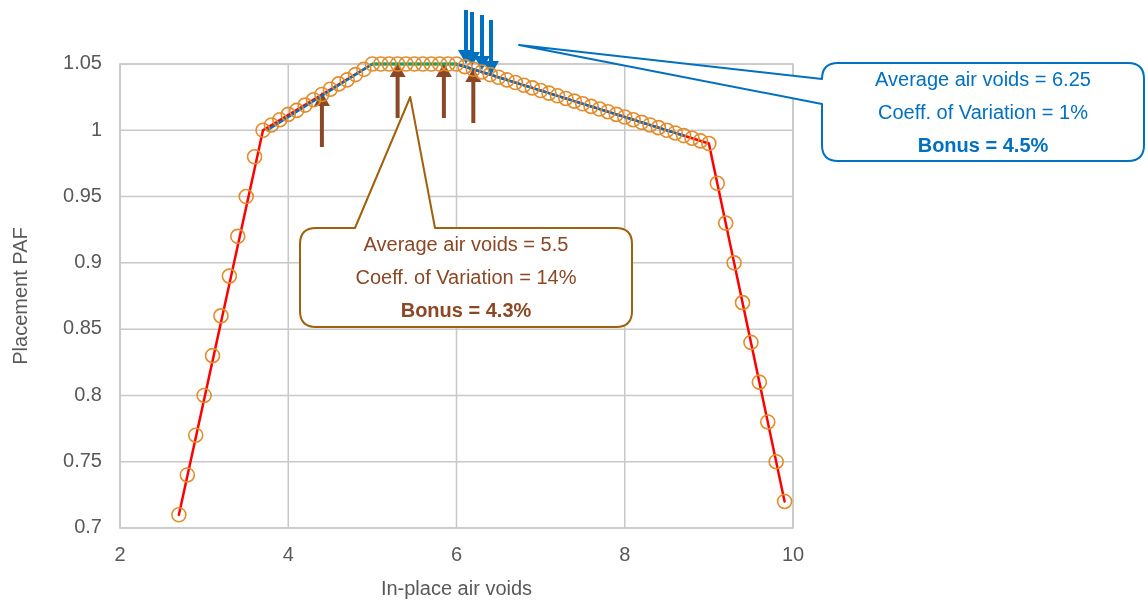 This screenshot has height=603, width=1148. I want to click on y-tick-label: 1, so click(96, 128).